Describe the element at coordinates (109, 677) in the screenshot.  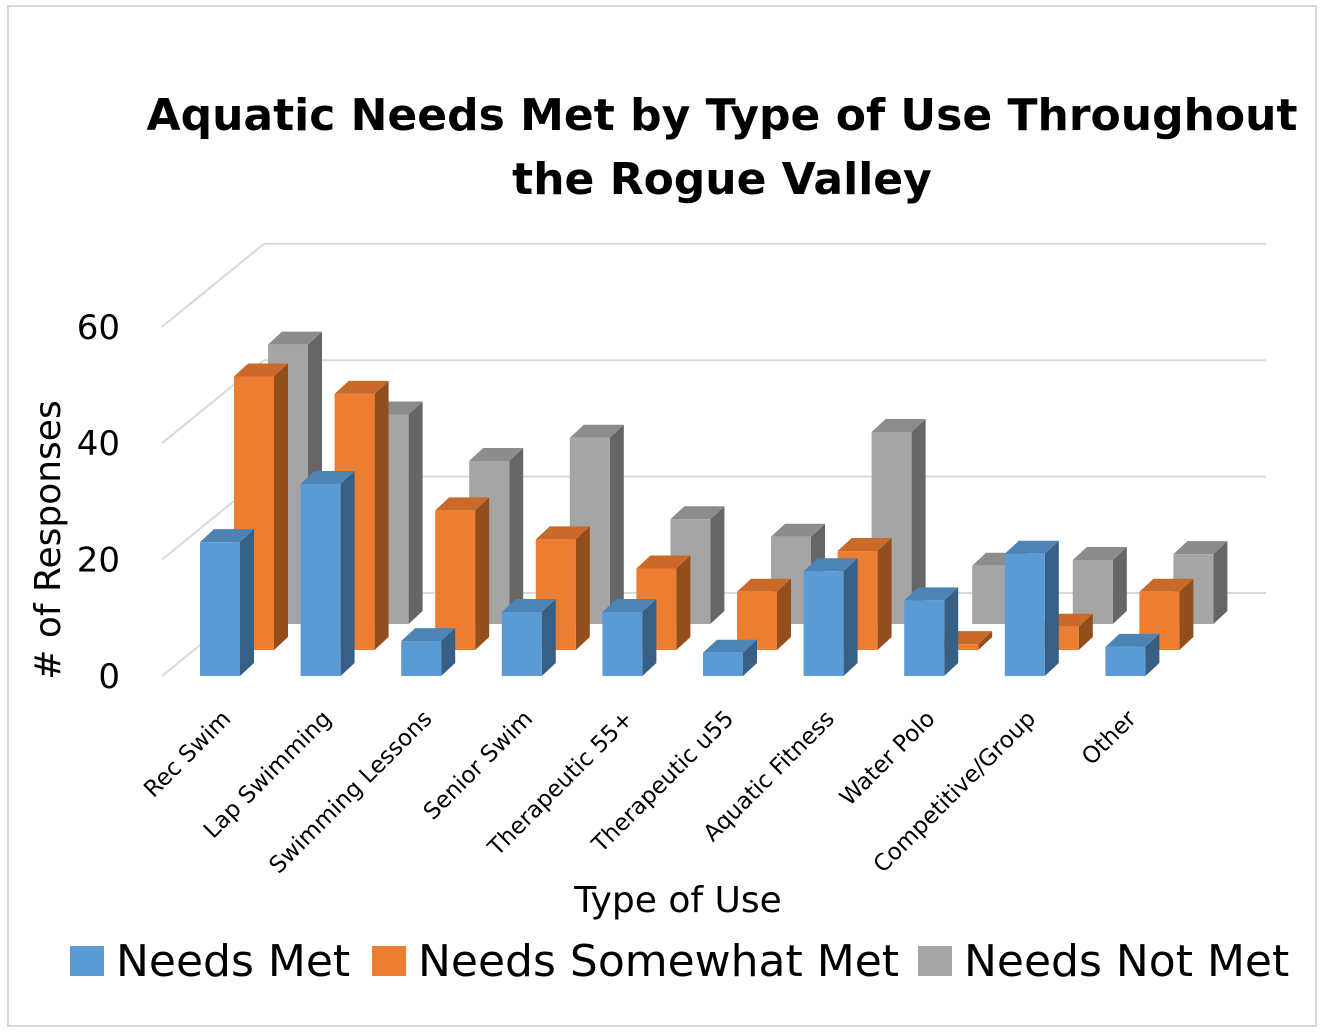
I see `y-tick-label: 0` at that location.